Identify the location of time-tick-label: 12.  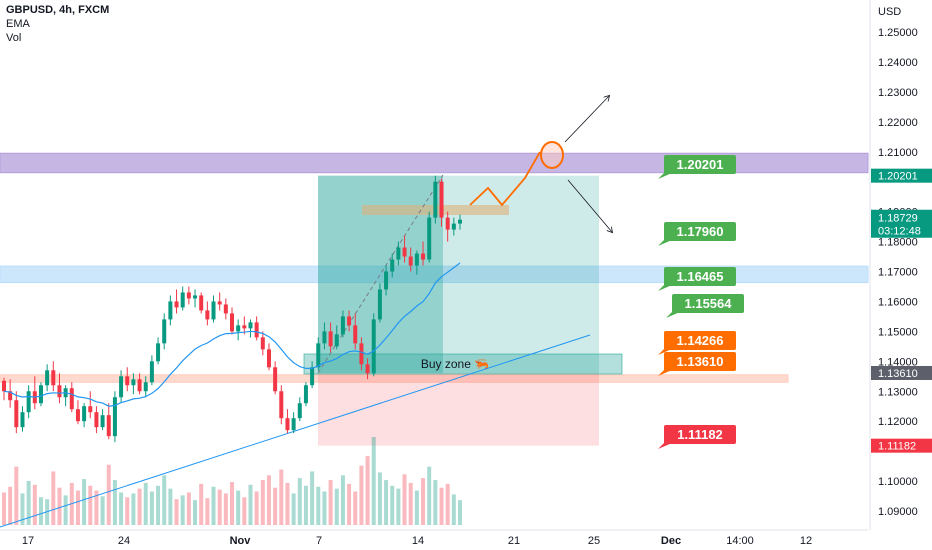
(806, 541).